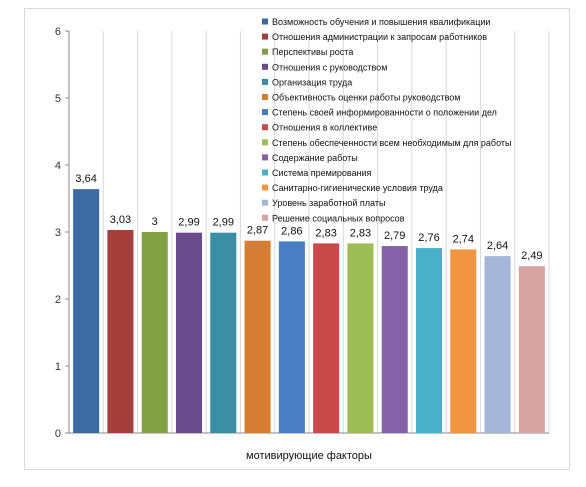 This screenshot has width=586, height=487. I want to click on legend-entry: Содержание работы, so click(315, 158).